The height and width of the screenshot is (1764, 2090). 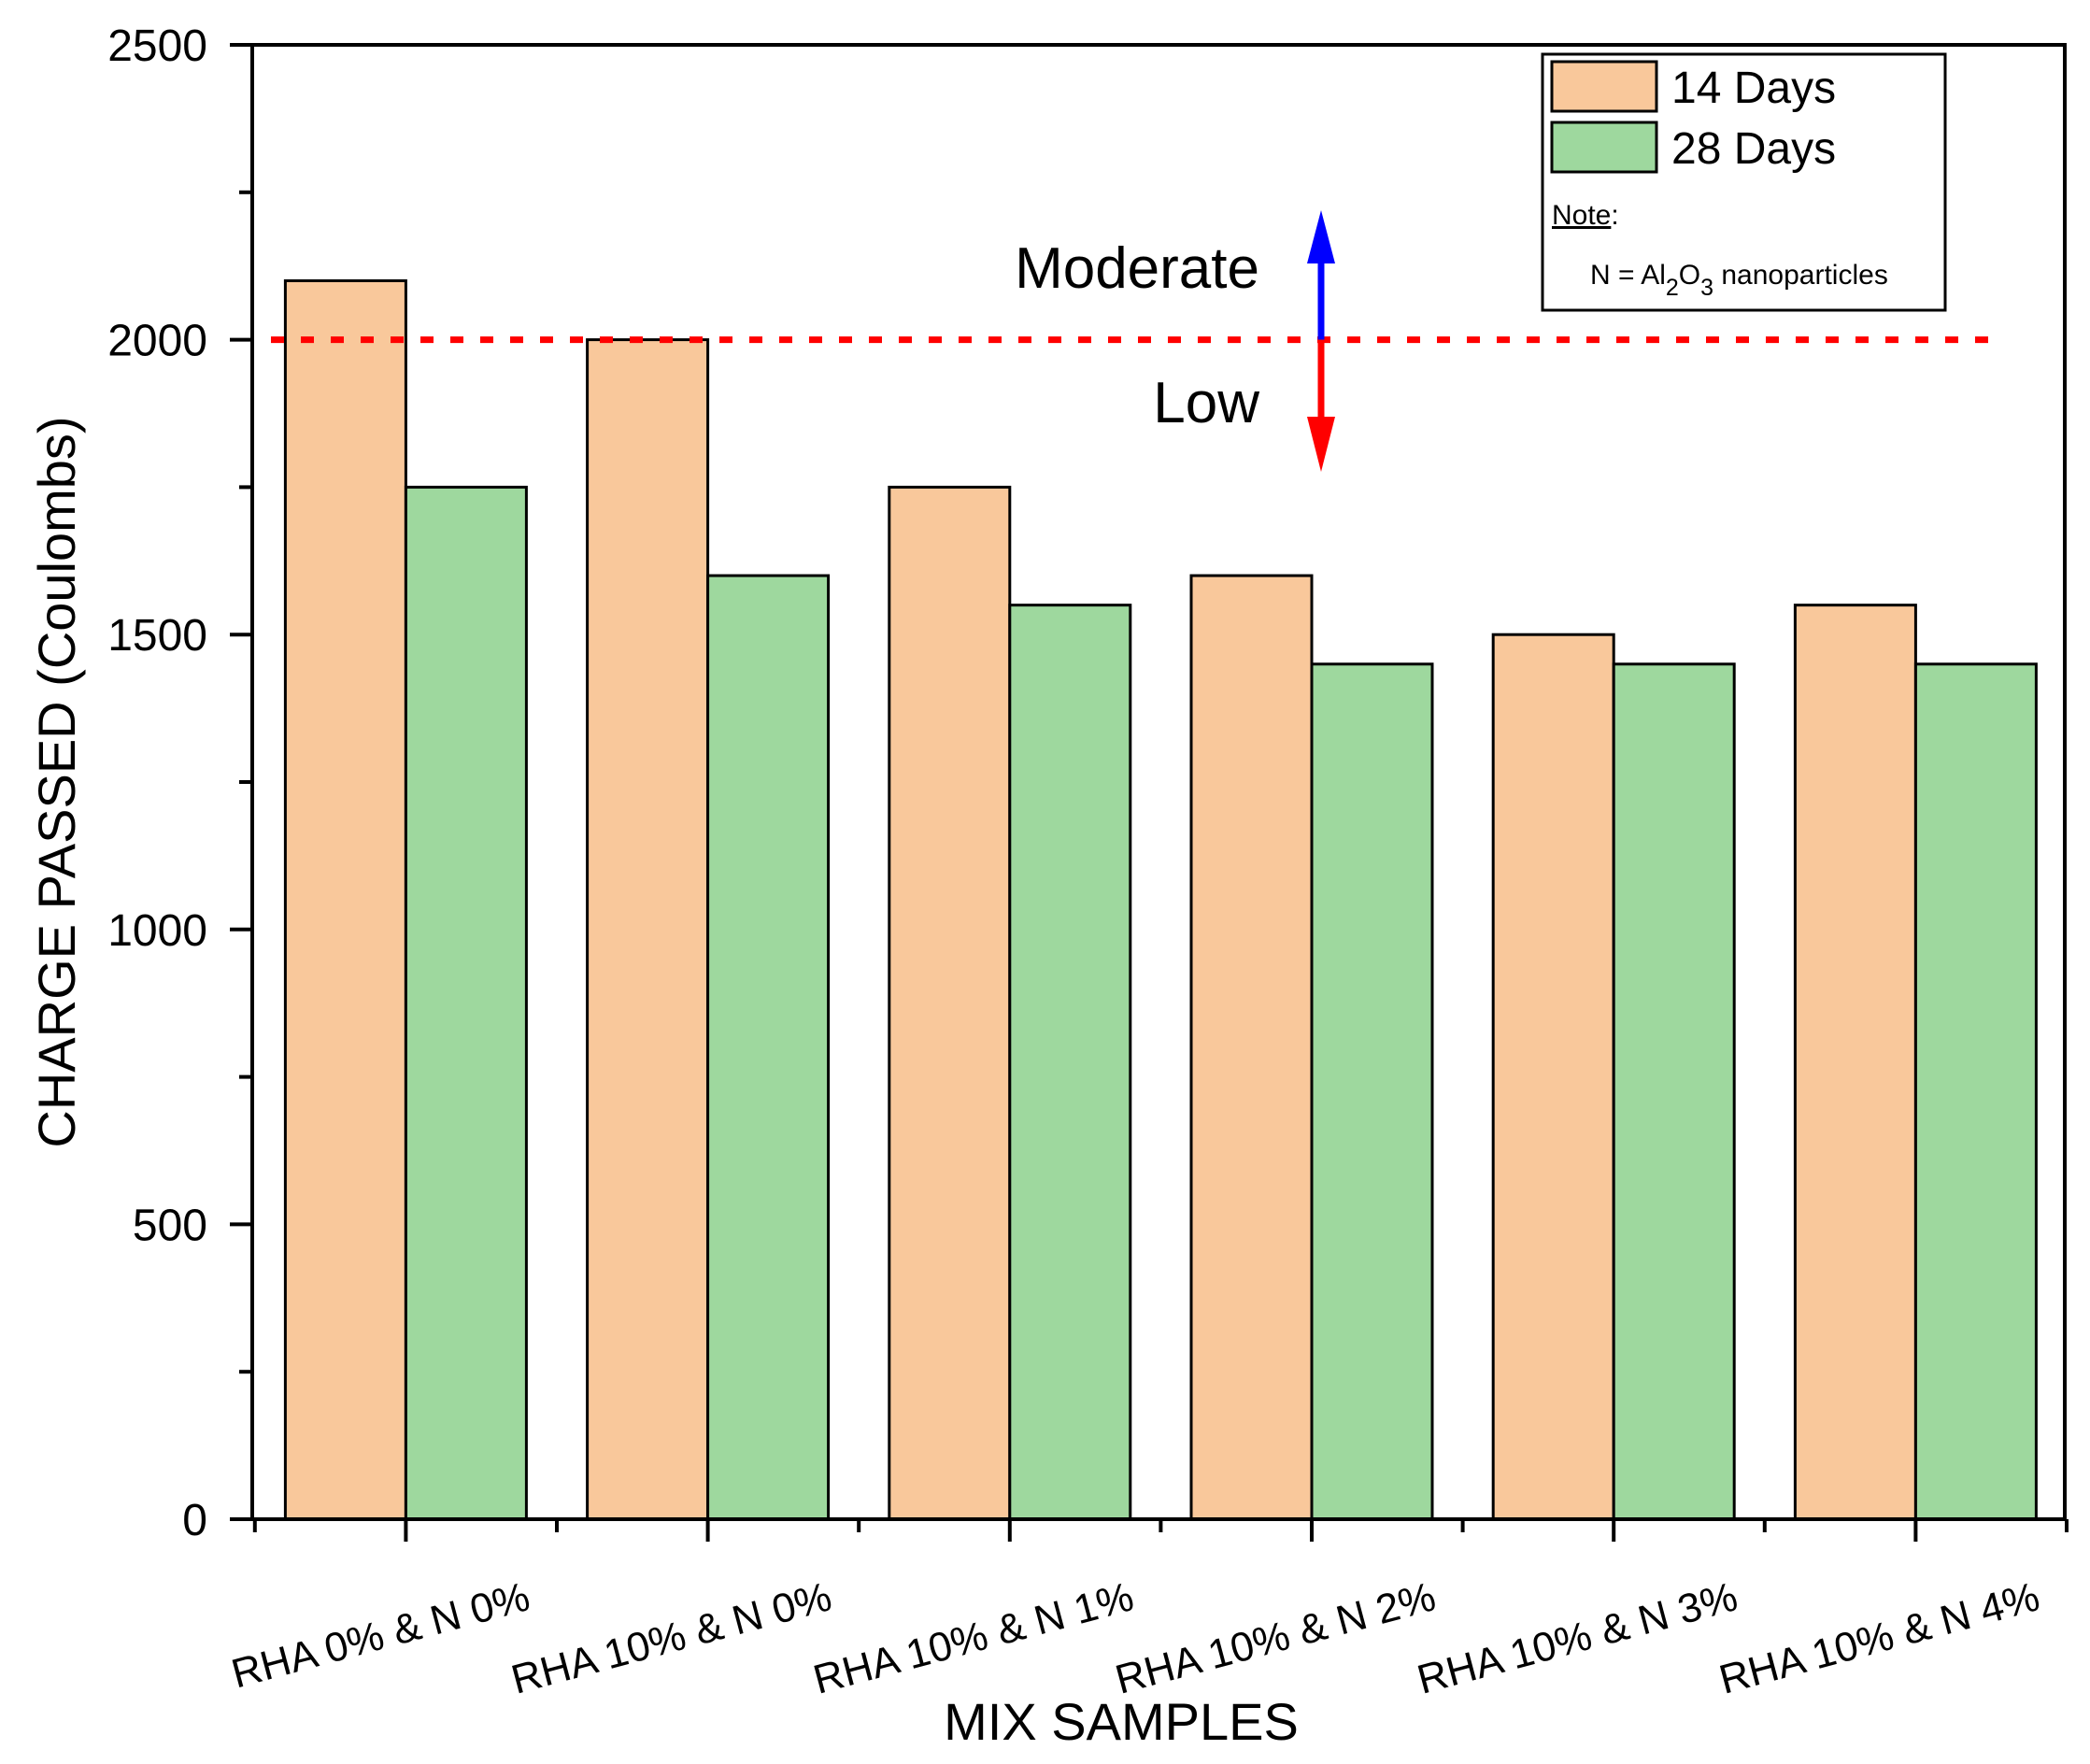 I want to click on moderate-arrow-head, so click(x=1321, y=236).